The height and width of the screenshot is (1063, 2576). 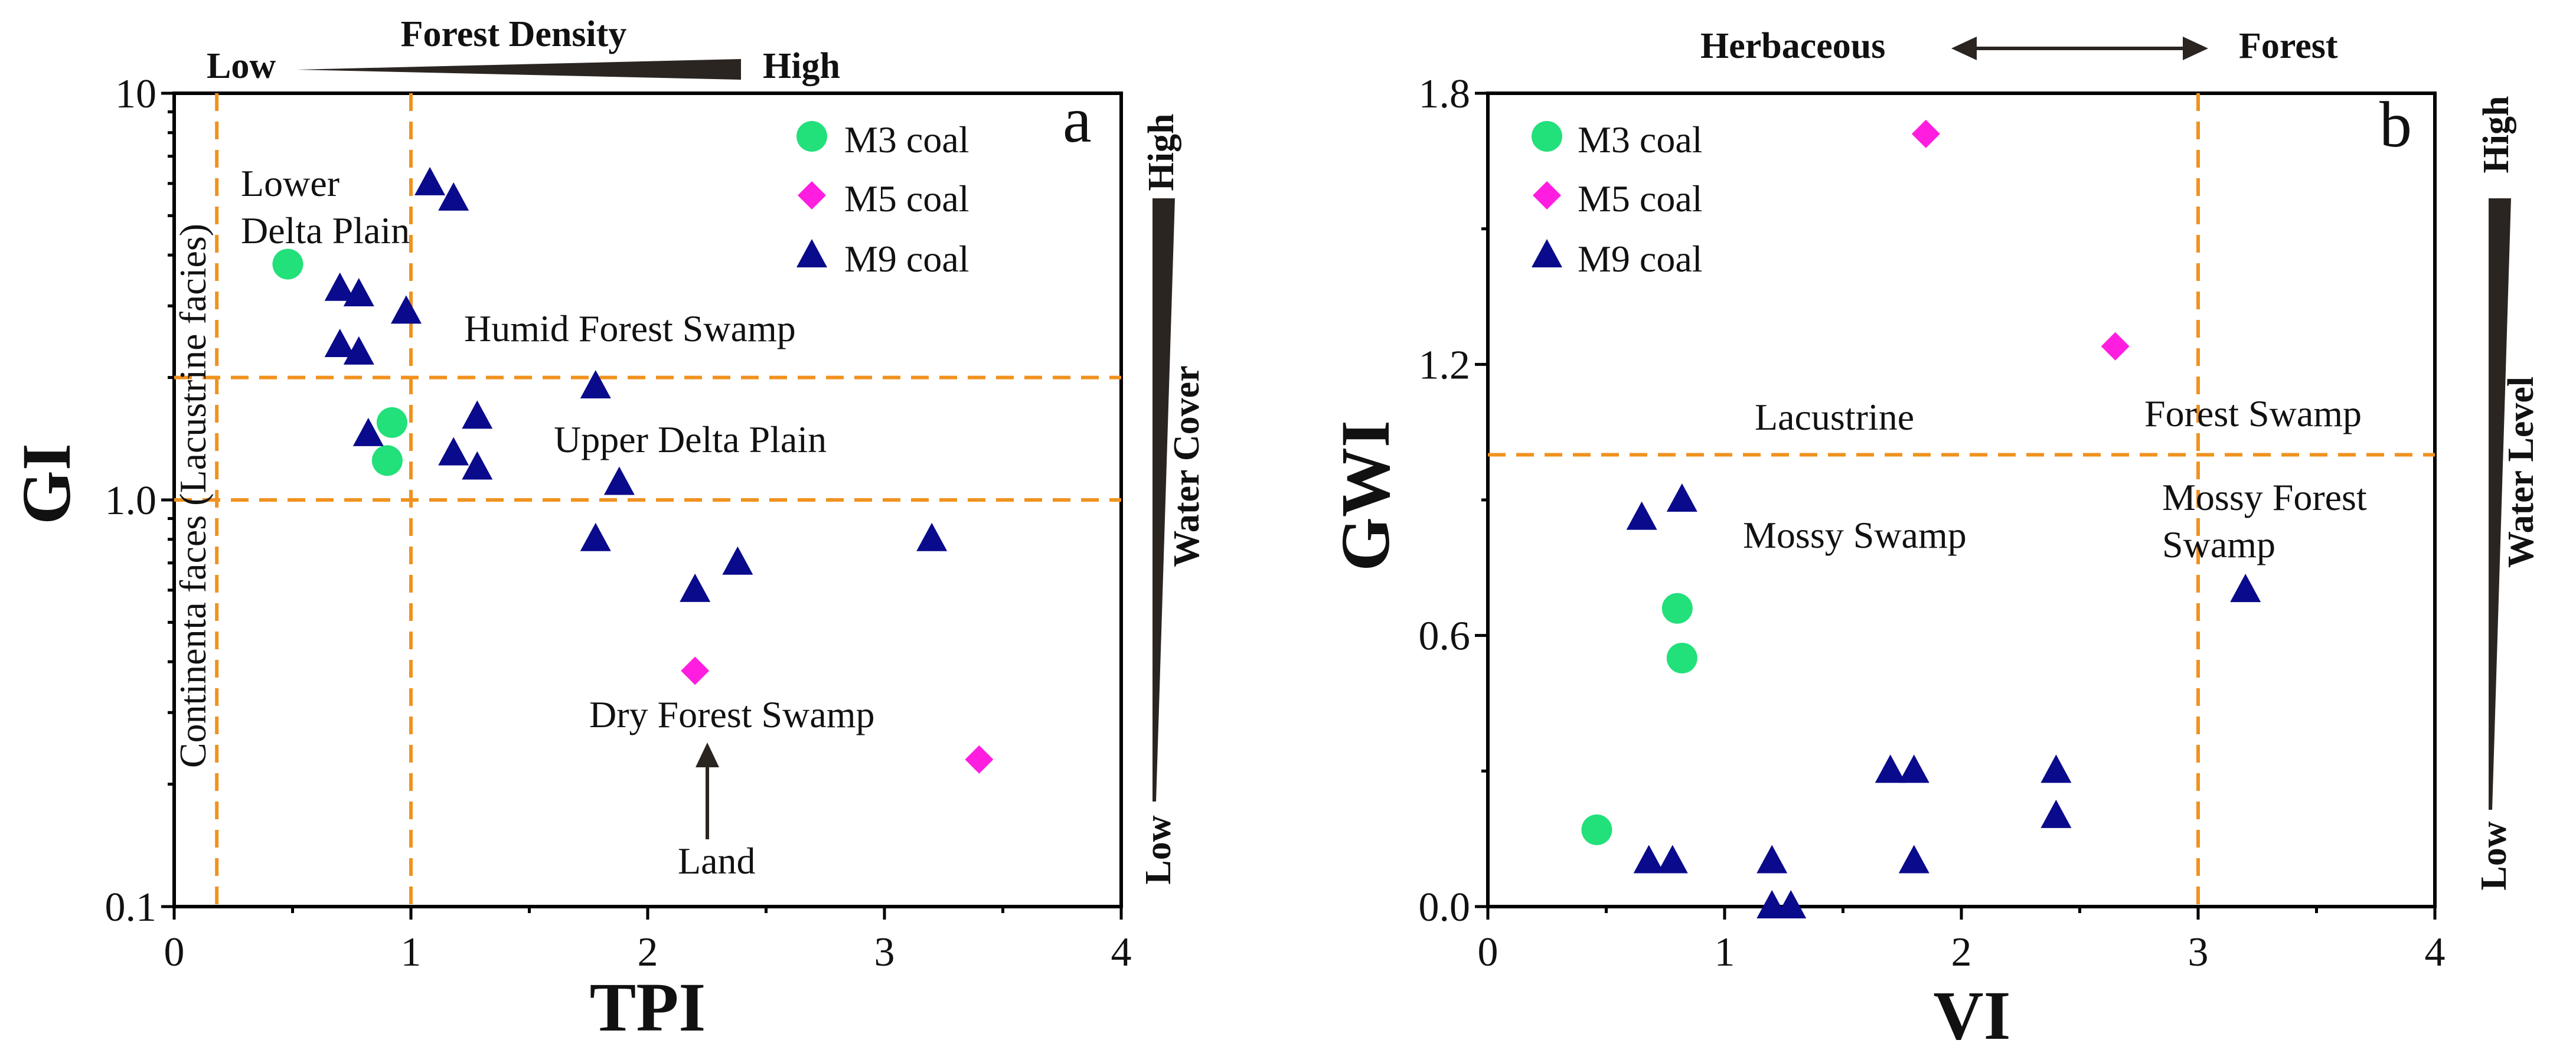 What do you see at coordinates (514, 34) in the screenshot?
I see `forest-density-title: Forest Density` at bounding box center [514, 34].